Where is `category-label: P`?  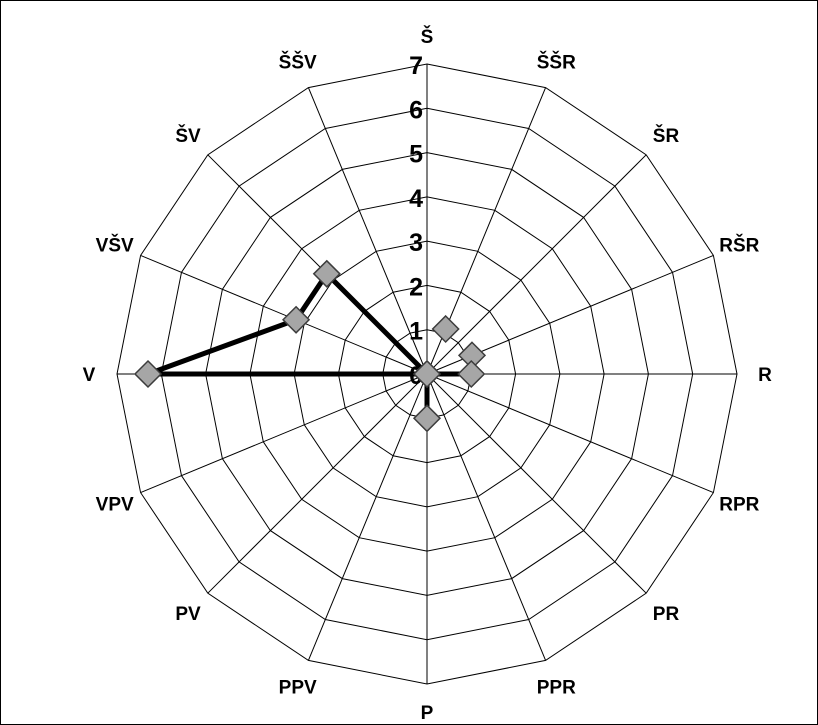
category-label: P is located at coordinates (427, 713).